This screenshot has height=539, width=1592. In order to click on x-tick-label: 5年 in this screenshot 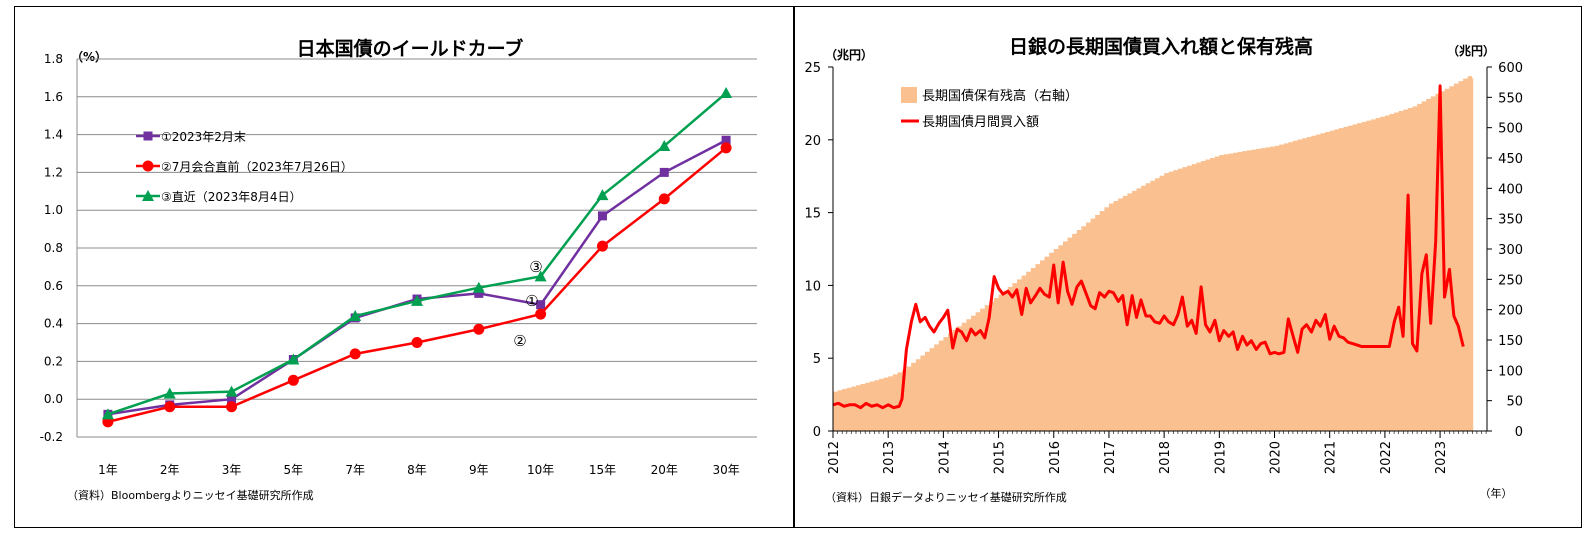, I will do `click(294, 470)`.